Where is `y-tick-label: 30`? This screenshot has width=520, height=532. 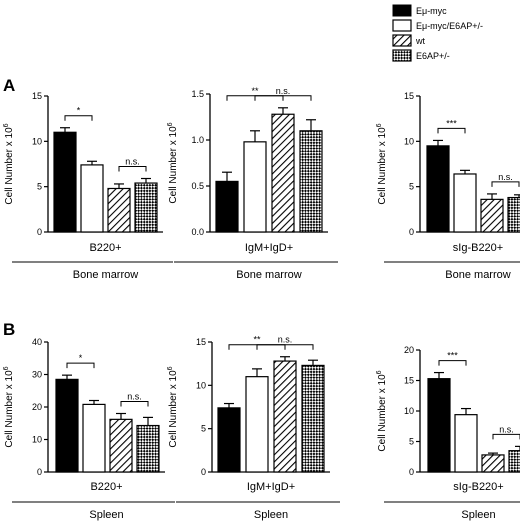 y-tick-label: 30 is located at coordinates (37, 375).